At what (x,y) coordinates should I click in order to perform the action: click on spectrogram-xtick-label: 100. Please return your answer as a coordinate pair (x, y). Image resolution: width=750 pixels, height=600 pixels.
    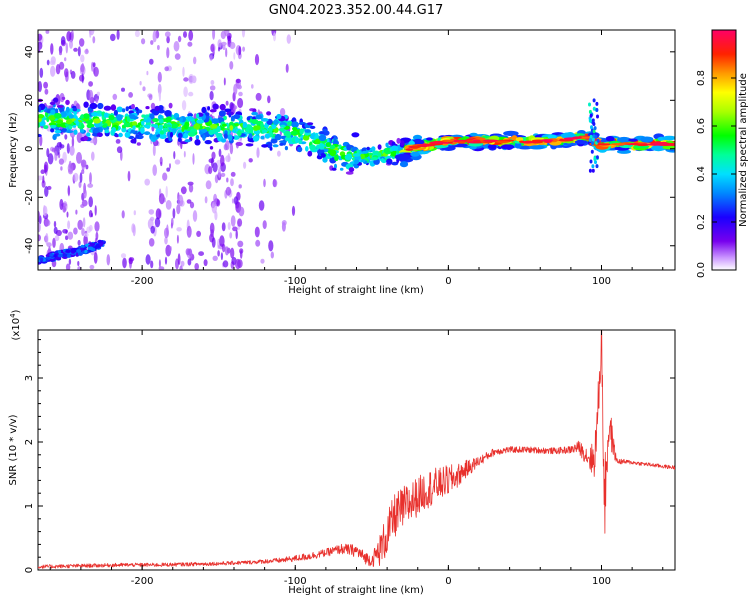
    Looking at the image, I should click on (601, 281).